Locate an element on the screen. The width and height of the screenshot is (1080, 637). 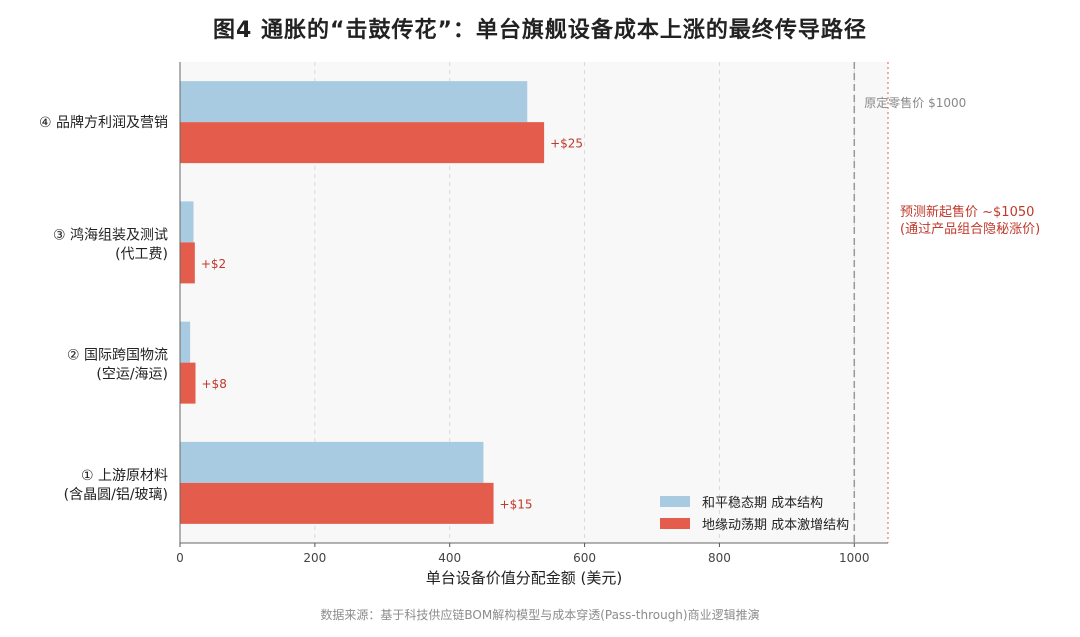
delta-label: +$8 is located at coordinates (214, 384).